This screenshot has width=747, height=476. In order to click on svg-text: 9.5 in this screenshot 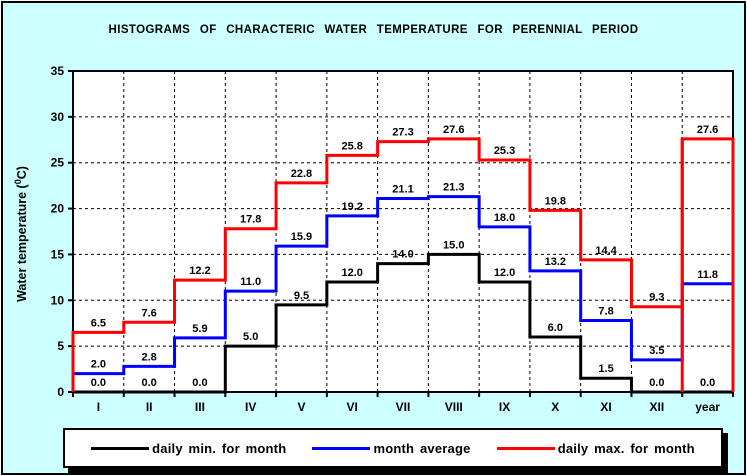, I will do `click(301, 296)`.